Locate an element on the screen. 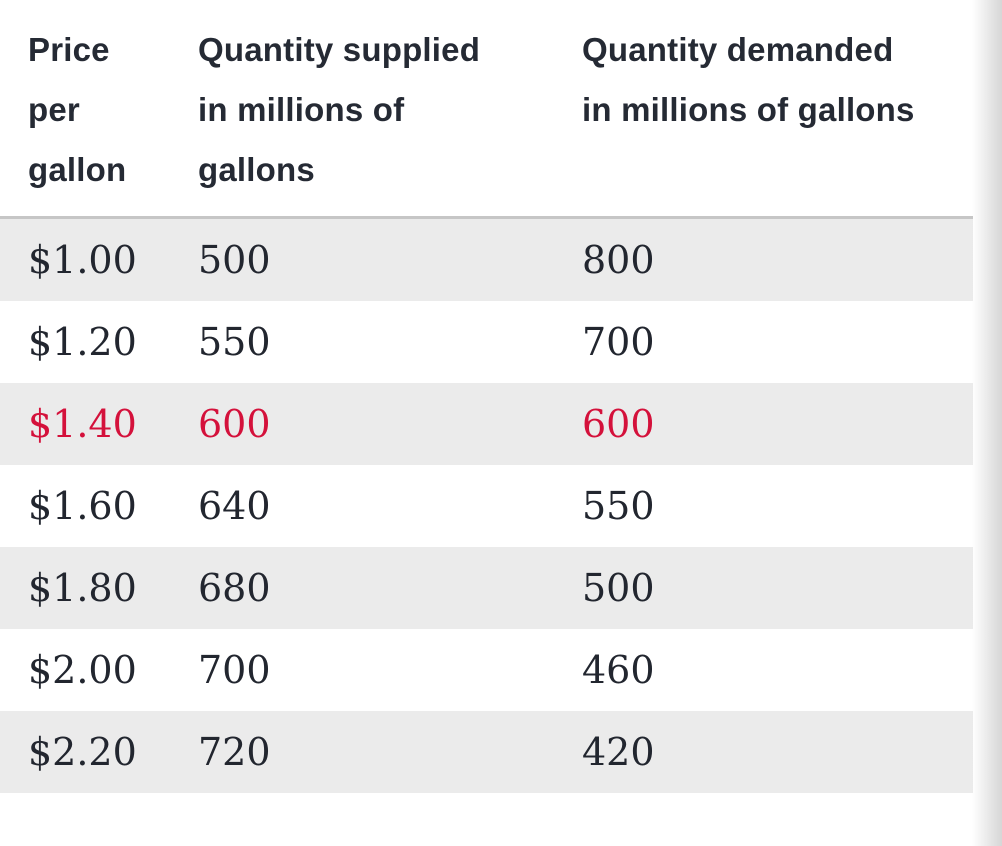  header-divider is located at coordinates (486, 217).